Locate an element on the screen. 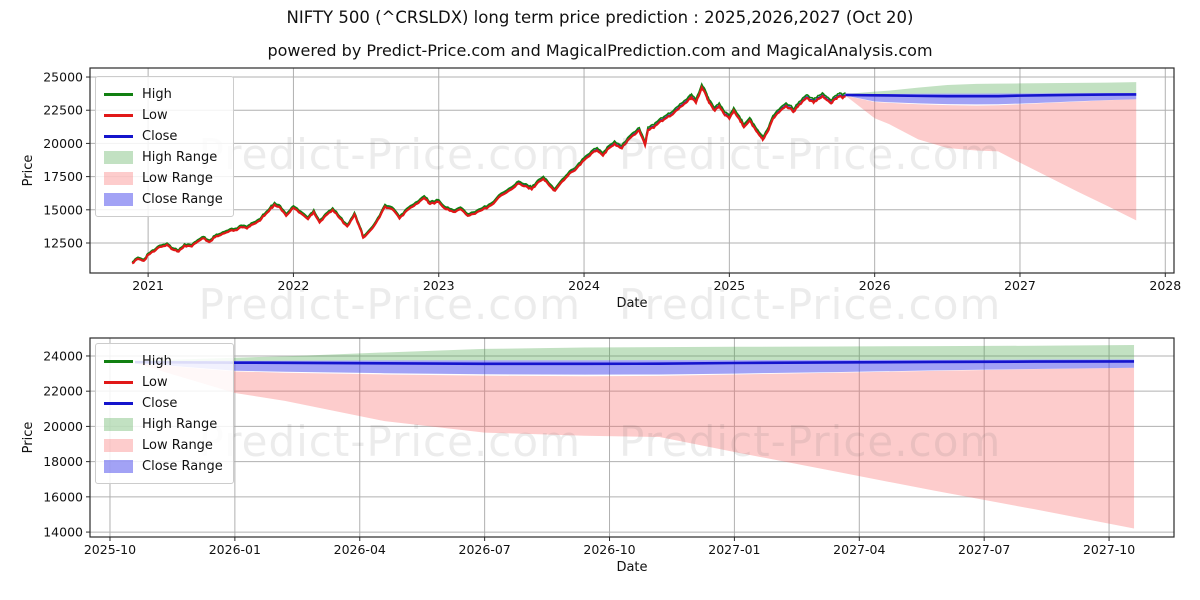 This screenshot has height=600, width=1200. x-tick-label: 2022 is located at coordinates (294, 285).